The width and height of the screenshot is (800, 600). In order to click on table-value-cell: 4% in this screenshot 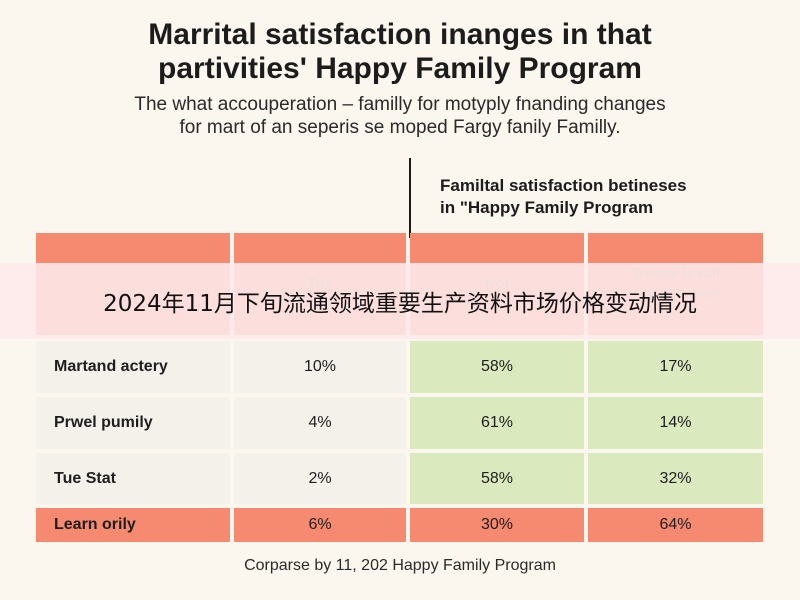, I will do `click(320, 423)`.